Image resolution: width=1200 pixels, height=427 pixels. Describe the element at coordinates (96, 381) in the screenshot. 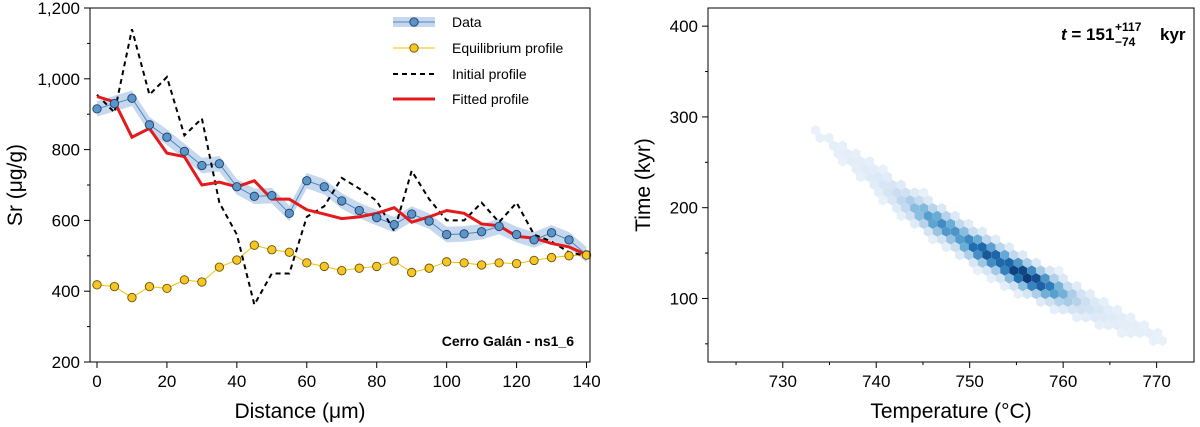

I see `left-x-tick-label: 0` at that location.